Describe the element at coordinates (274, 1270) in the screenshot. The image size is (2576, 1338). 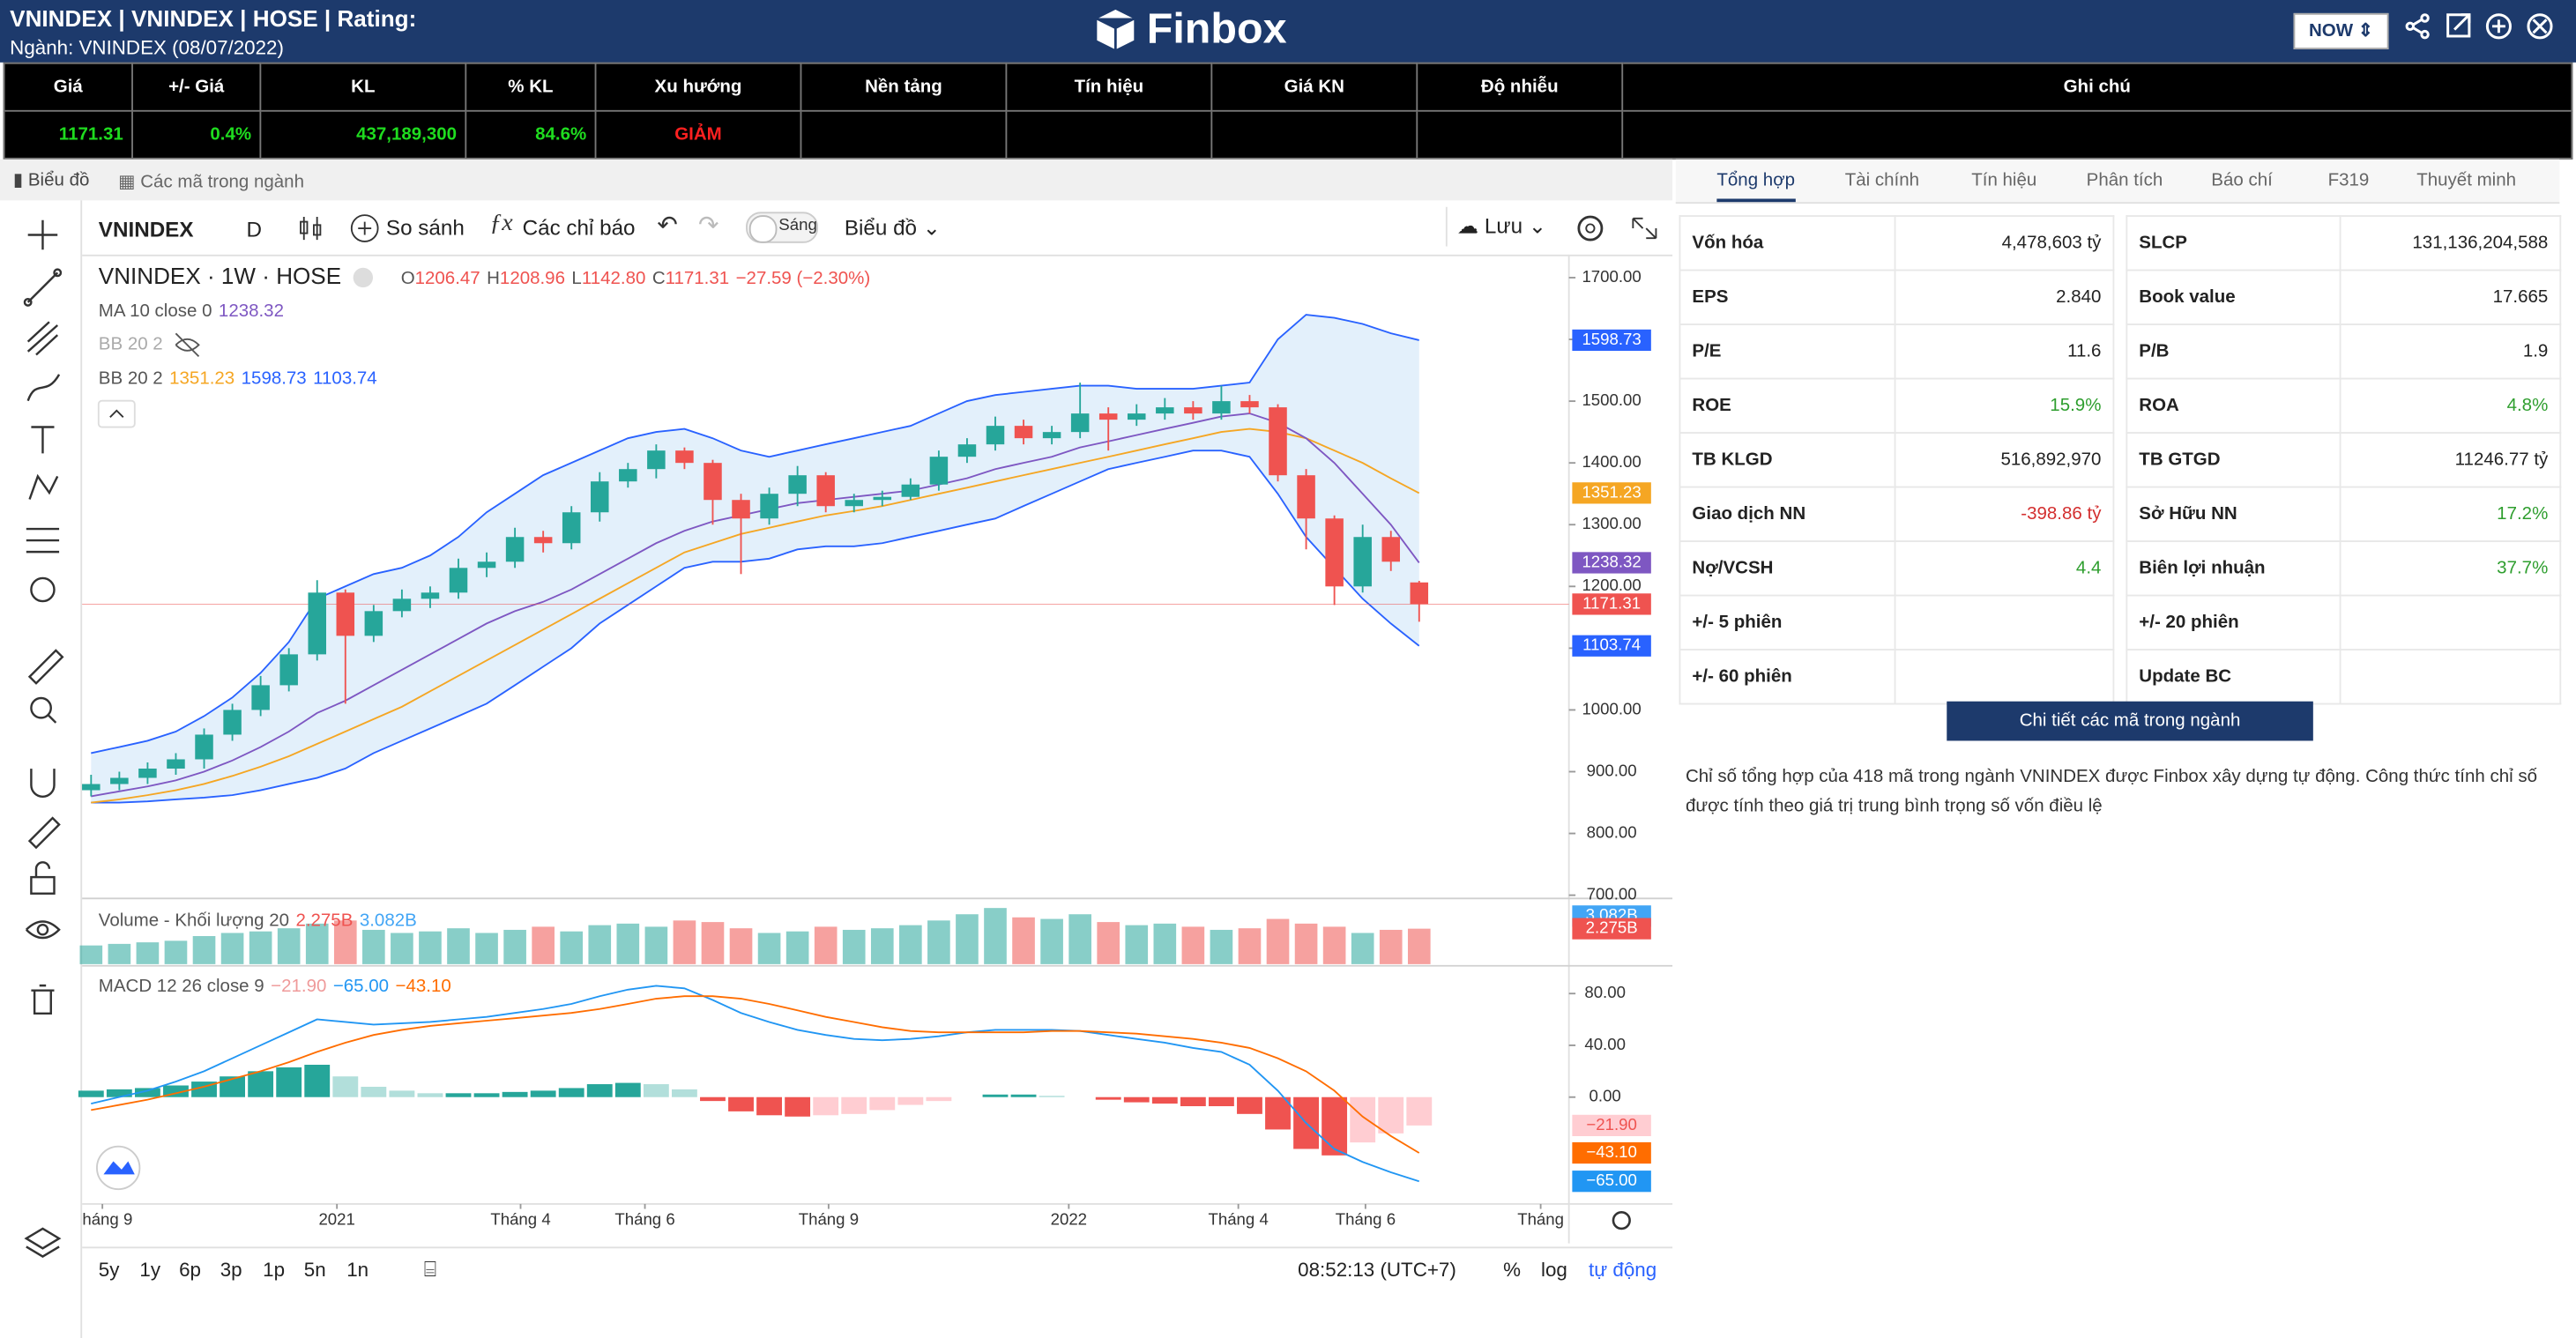
I see `range-button: 1p` at that location.